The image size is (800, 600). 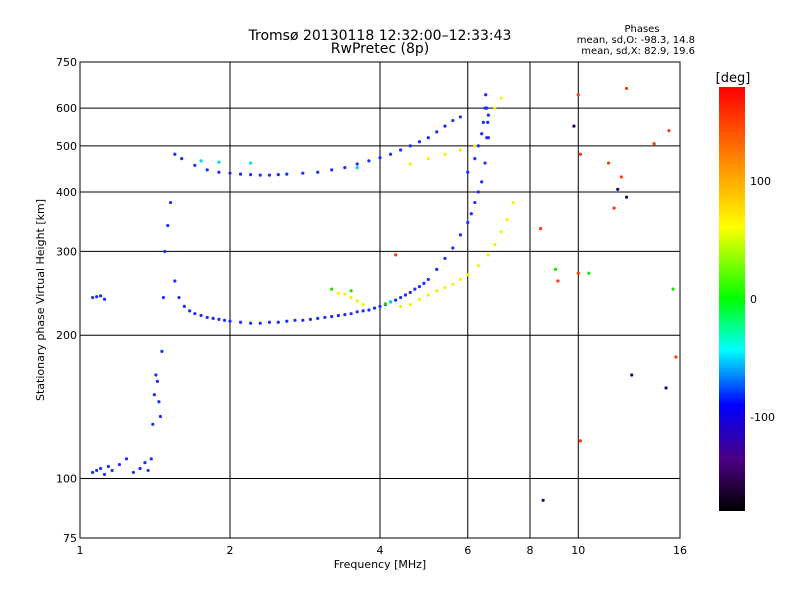 I want to click on phase-stats-heading: Phases, so click(x=641, y=29).